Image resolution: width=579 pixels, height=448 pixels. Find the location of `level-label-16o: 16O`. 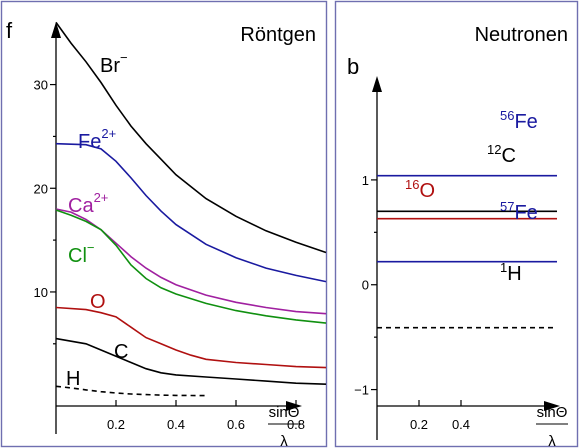

level-label-16o: 16O is located at coordinates (420, 189).